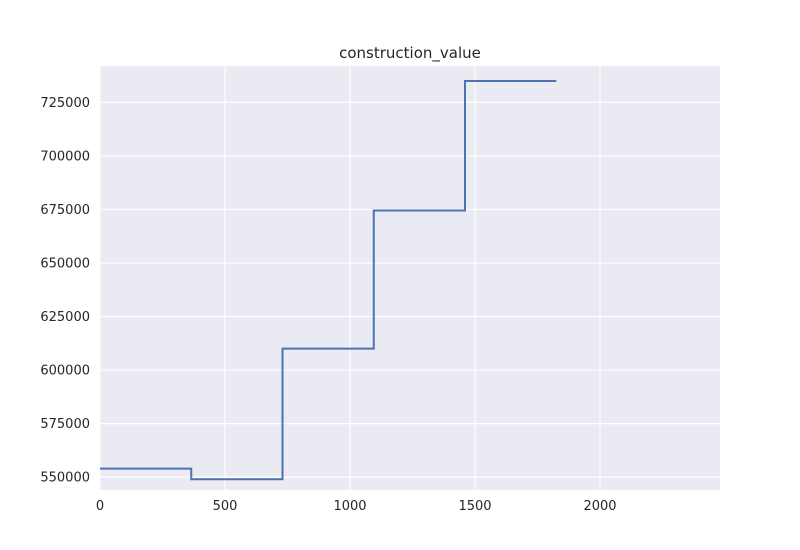  What do you see at coordinates (65, 103) in the screenshot?
I see `y-tick-label: 725000` at bounding box center [65, 103].